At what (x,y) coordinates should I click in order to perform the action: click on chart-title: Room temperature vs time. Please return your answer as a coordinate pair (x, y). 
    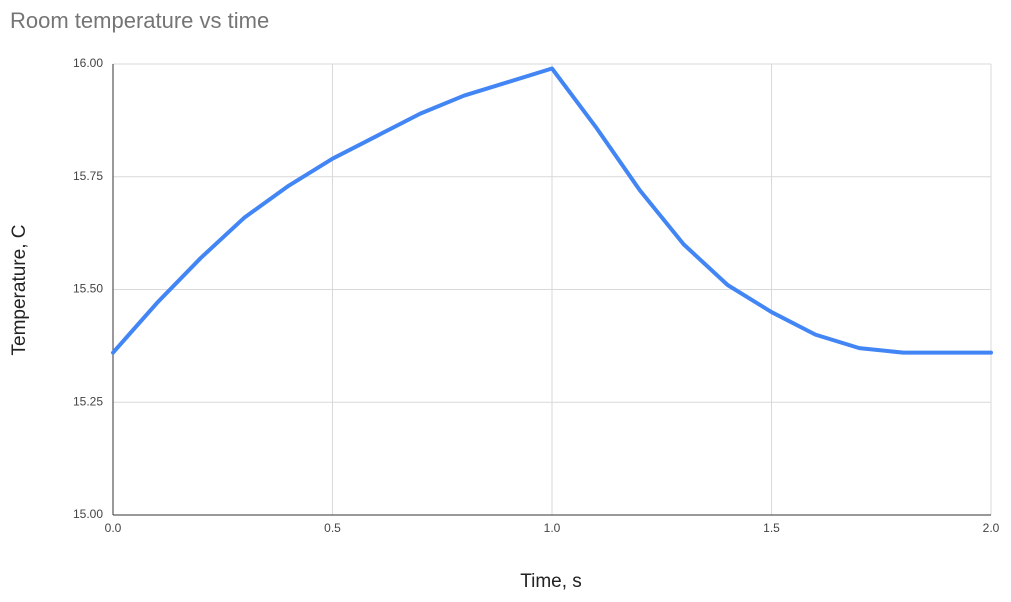
    Looking at the image, I should click on (139, 20).